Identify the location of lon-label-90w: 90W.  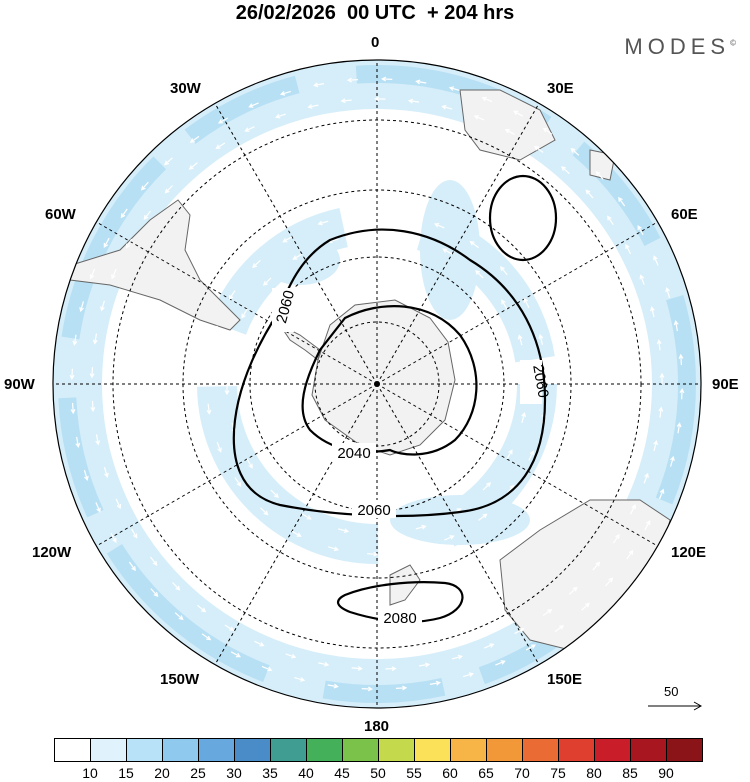
(19, 384).